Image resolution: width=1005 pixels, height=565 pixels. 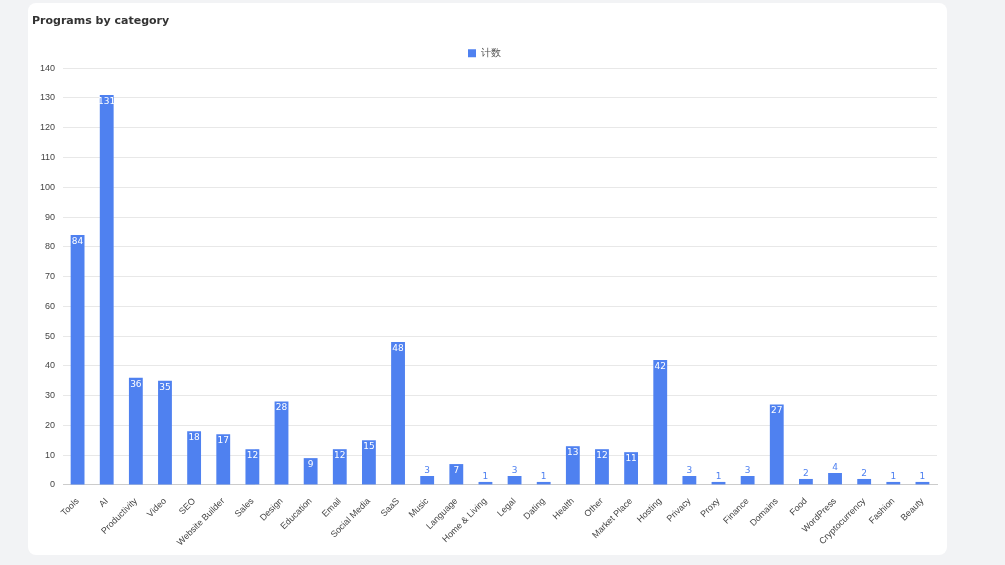 I want to click on y-tick-label: 10, so click(x=50, y=454).